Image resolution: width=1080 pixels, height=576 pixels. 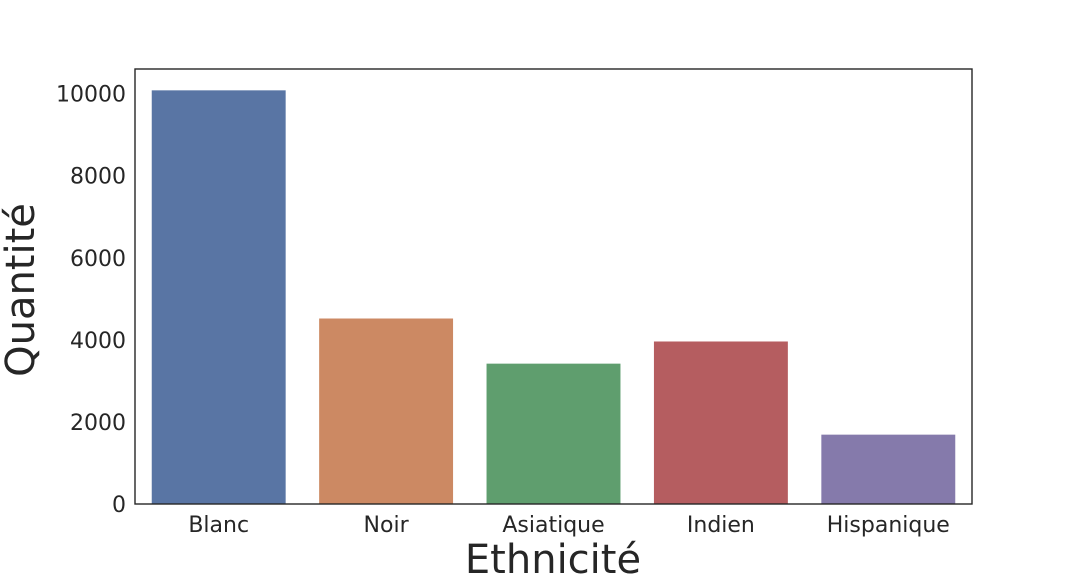 I want to click on x-tick-label: Blanc, so click(x=218, y=525).